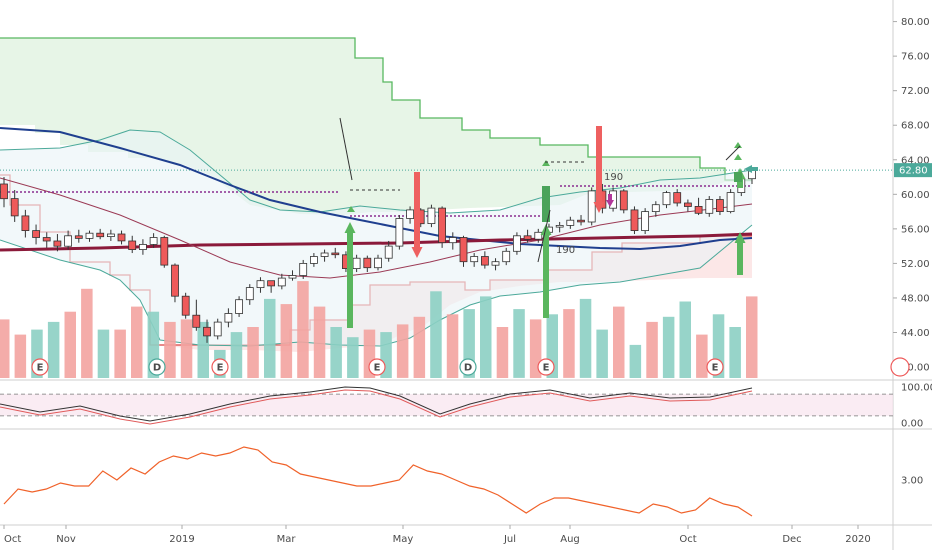  I want to click on sma-mid, so click(376, 228).